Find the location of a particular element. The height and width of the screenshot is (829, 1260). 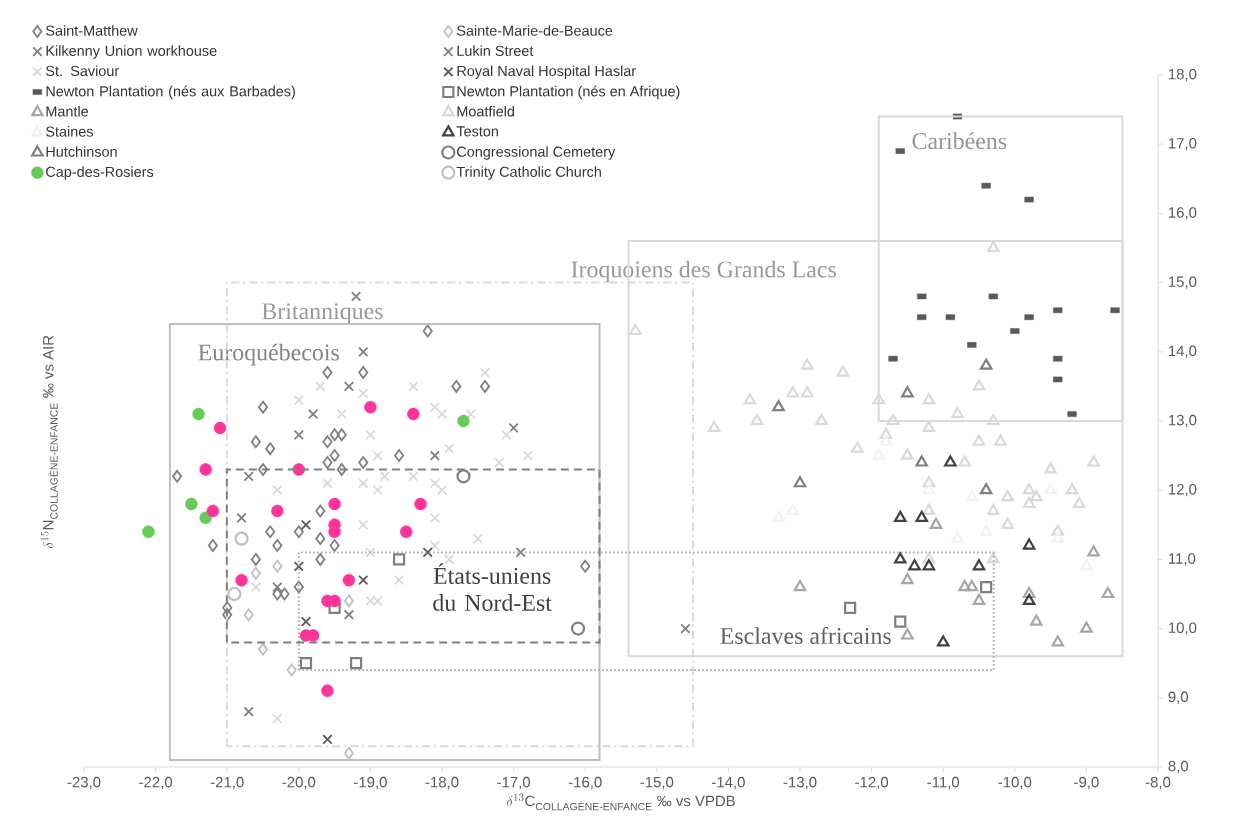

x-tick-label: -14,0 is located at coordinates (728, 783).